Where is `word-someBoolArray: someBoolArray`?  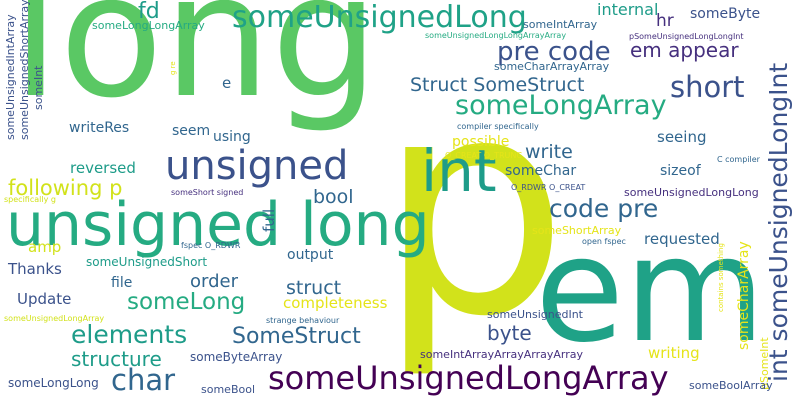 word-someBoolArray: someBoolArray is located at coordinates (731, 385).